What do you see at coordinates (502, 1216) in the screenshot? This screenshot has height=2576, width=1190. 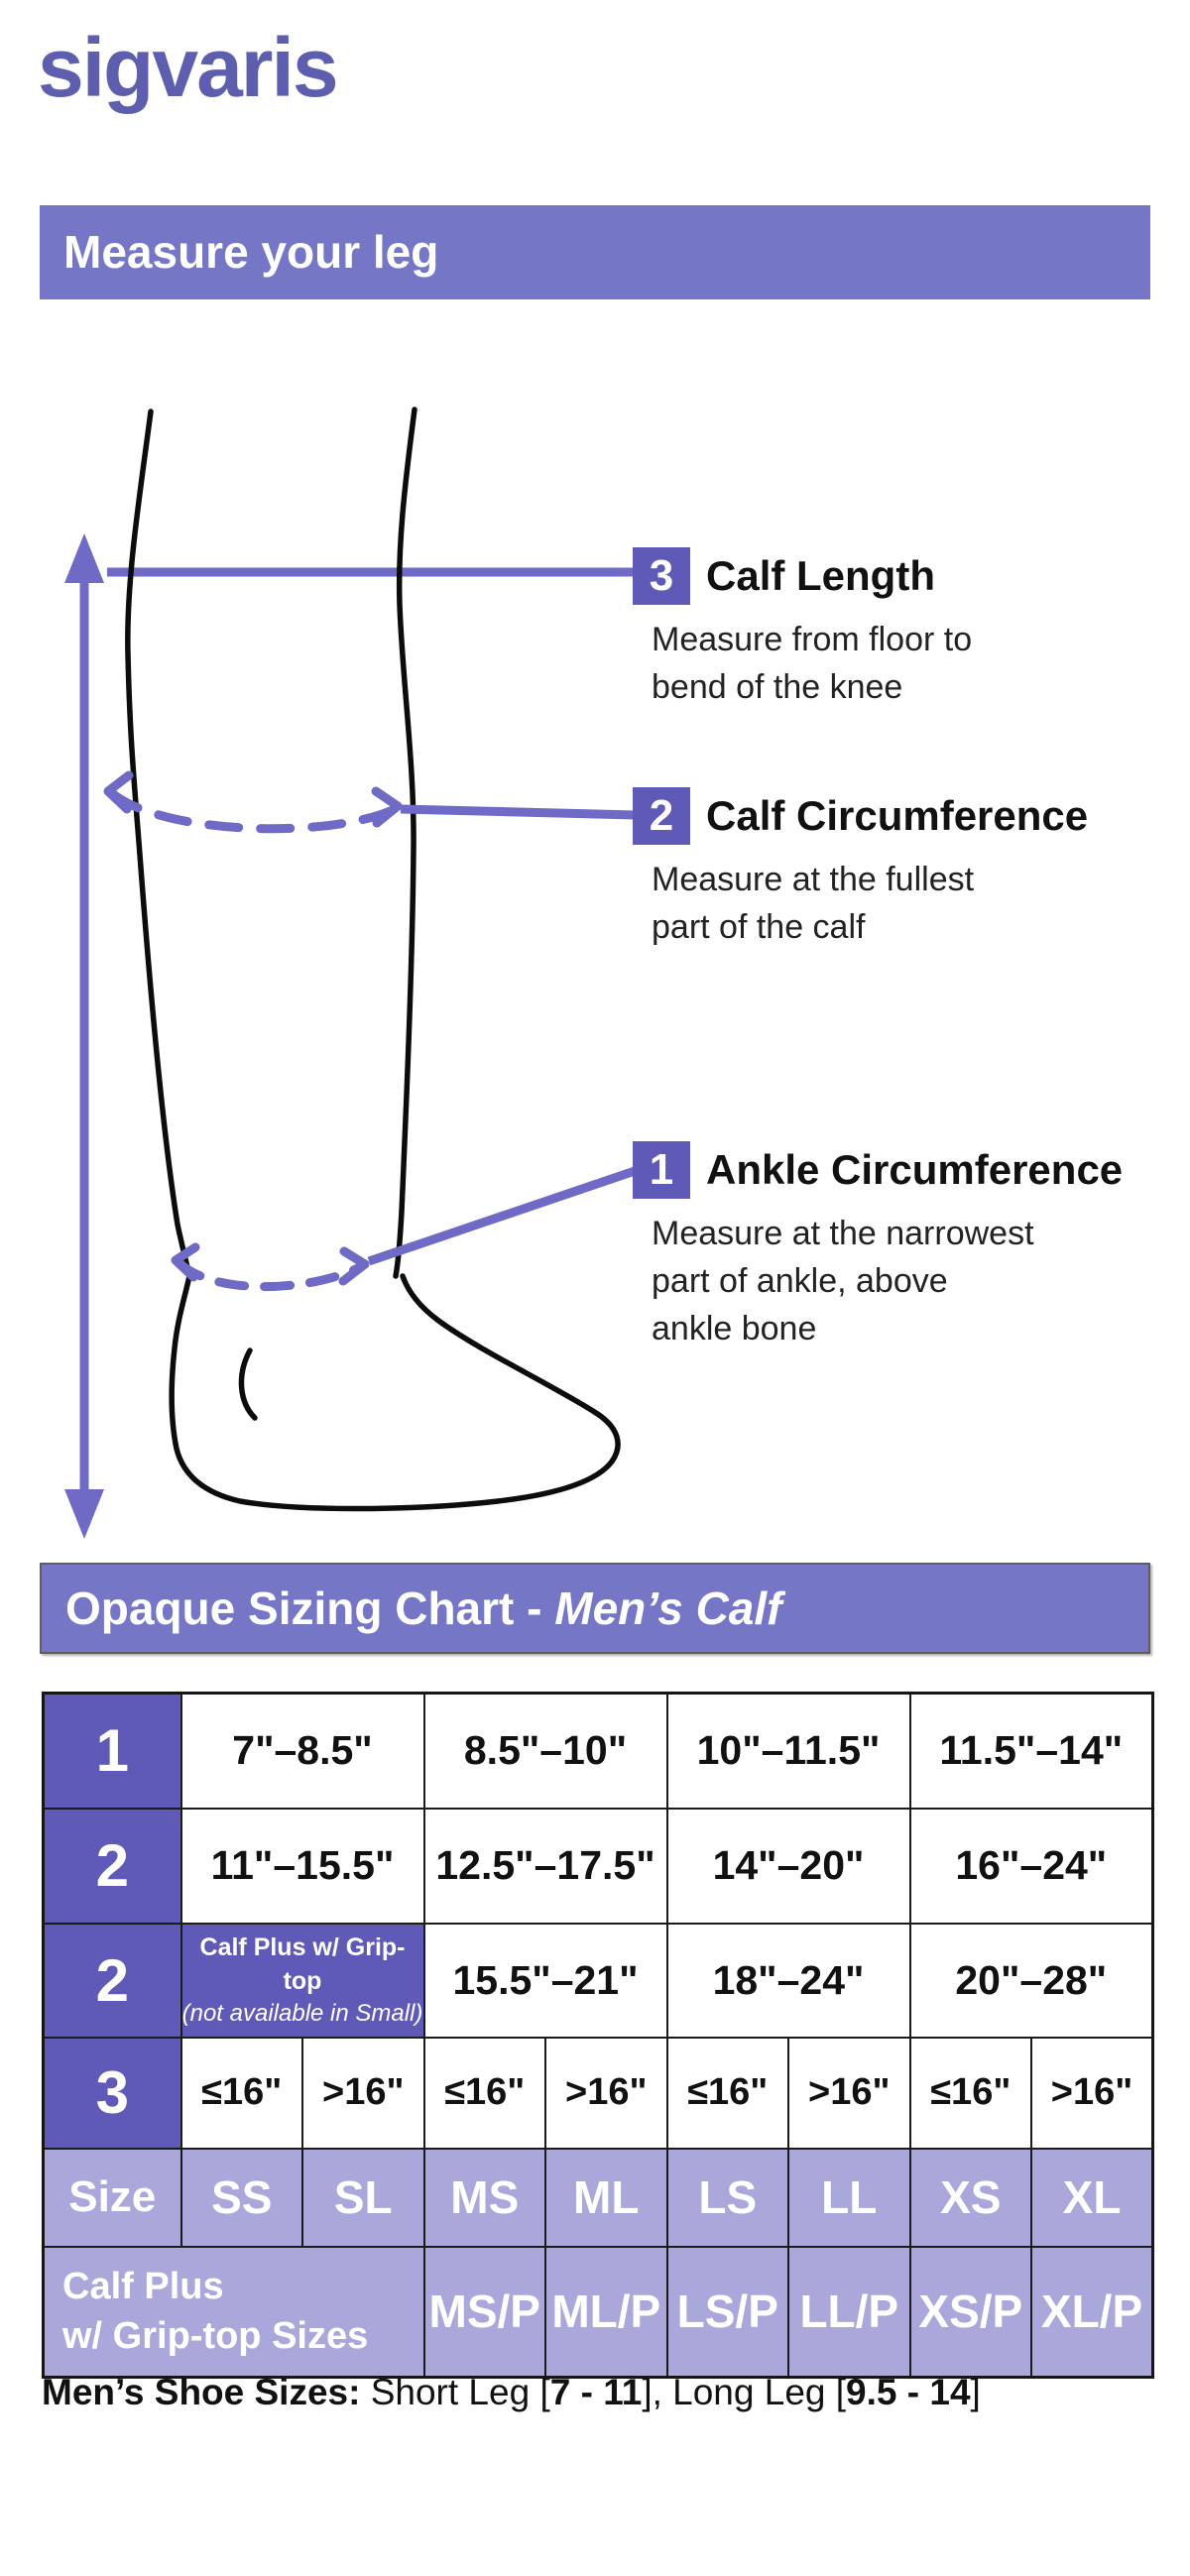 I see `ankle-circumference-pointer` at bounding box center [502, 1216].